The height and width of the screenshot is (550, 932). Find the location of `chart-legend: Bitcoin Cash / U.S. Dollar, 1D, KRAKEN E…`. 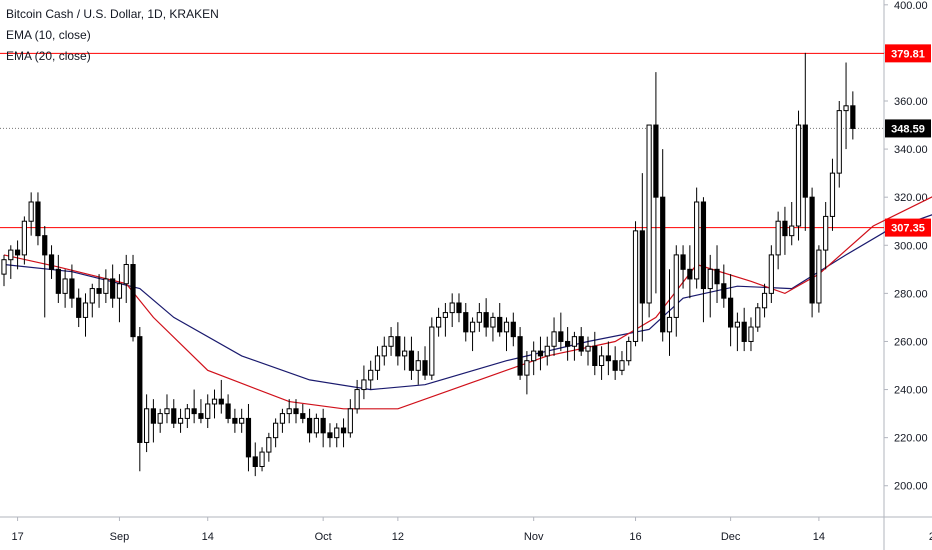

chart-legend: Bitcoin Cash / U.S. Dollar, 1D, KRAKEN E… is located at coordinates (112, 35).